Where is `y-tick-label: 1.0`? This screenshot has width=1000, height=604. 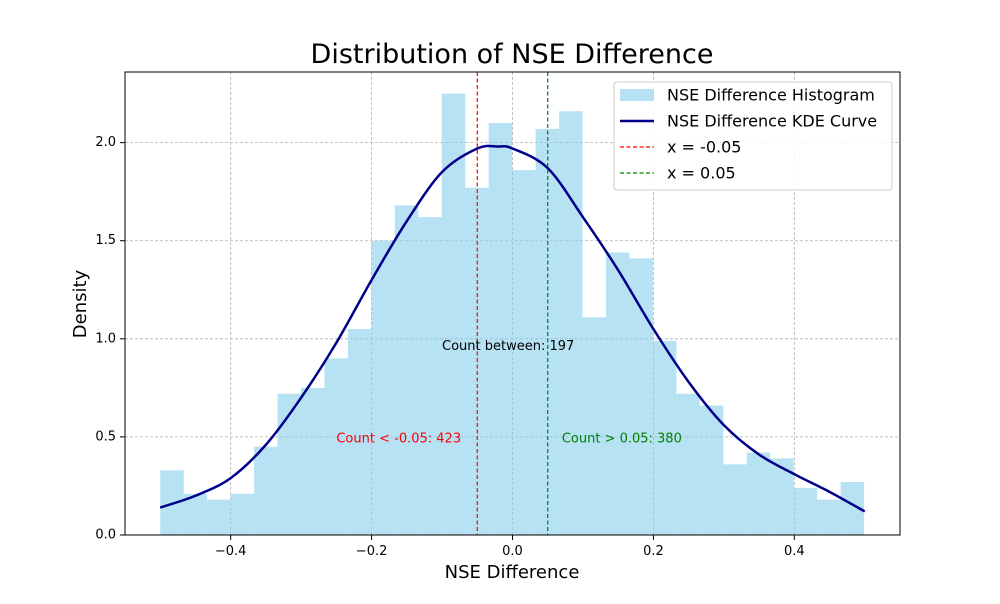 y-tick-label: 1.0 is located at coordinates (105, 338).